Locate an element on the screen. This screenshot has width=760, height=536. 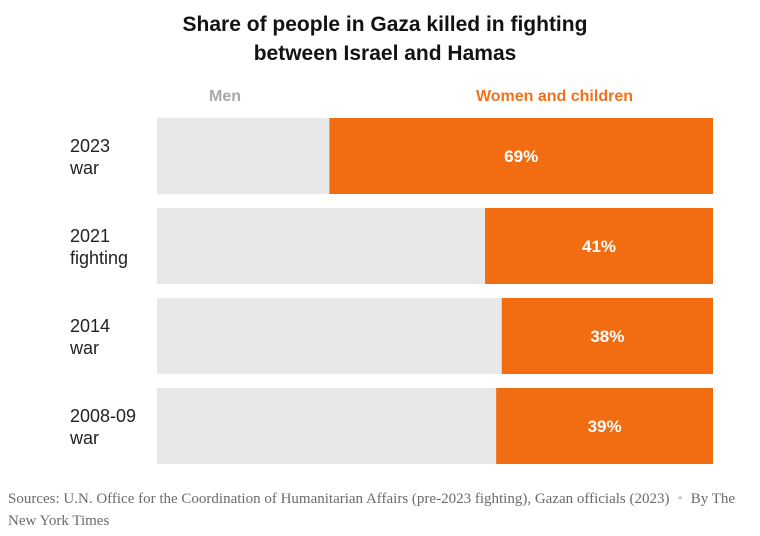
bar-row: 2021 fighting 41% is located at coordinates (391, 246).